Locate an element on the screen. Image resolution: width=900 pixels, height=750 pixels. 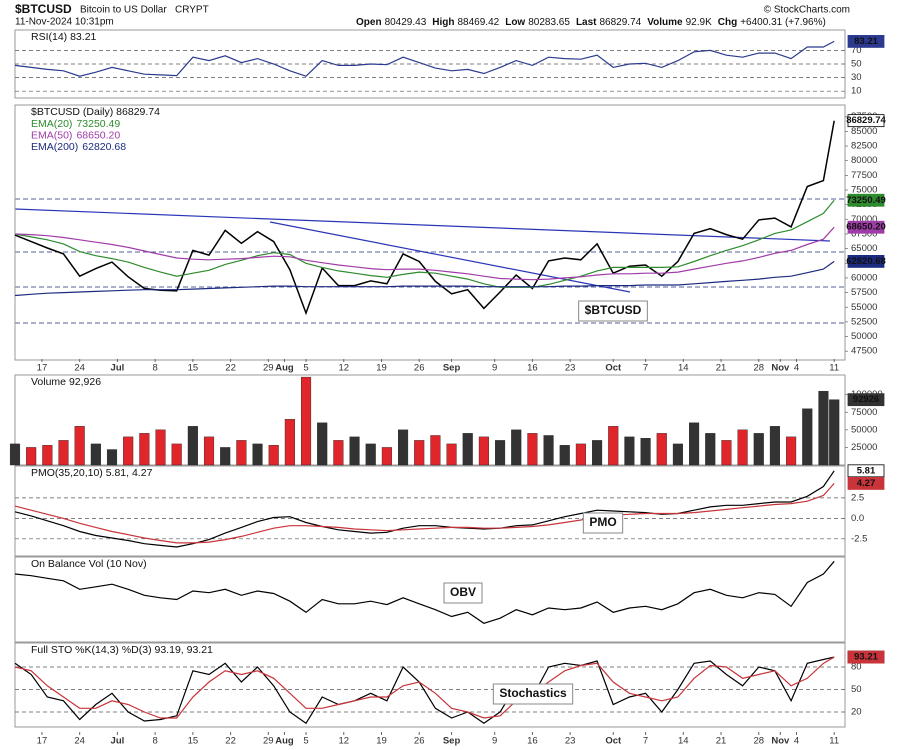
y-tick-label: 75000 is located at coordinates (864, 190).